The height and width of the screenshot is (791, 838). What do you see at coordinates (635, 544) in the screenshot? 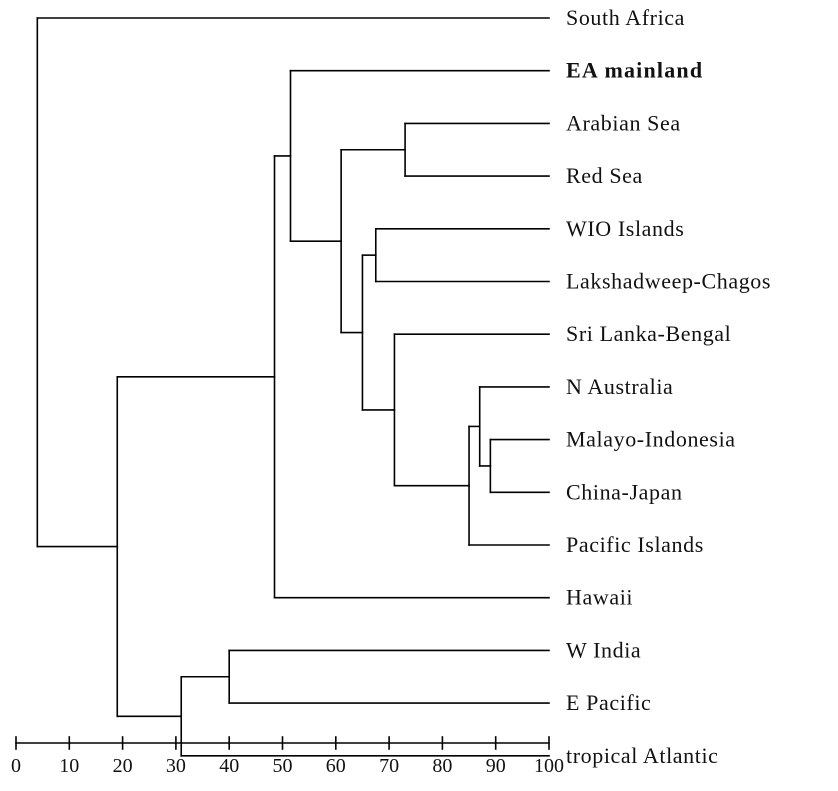
I see `leaf-label-pacific-islands: Pacific Islands` at bounding box center [635, 544].